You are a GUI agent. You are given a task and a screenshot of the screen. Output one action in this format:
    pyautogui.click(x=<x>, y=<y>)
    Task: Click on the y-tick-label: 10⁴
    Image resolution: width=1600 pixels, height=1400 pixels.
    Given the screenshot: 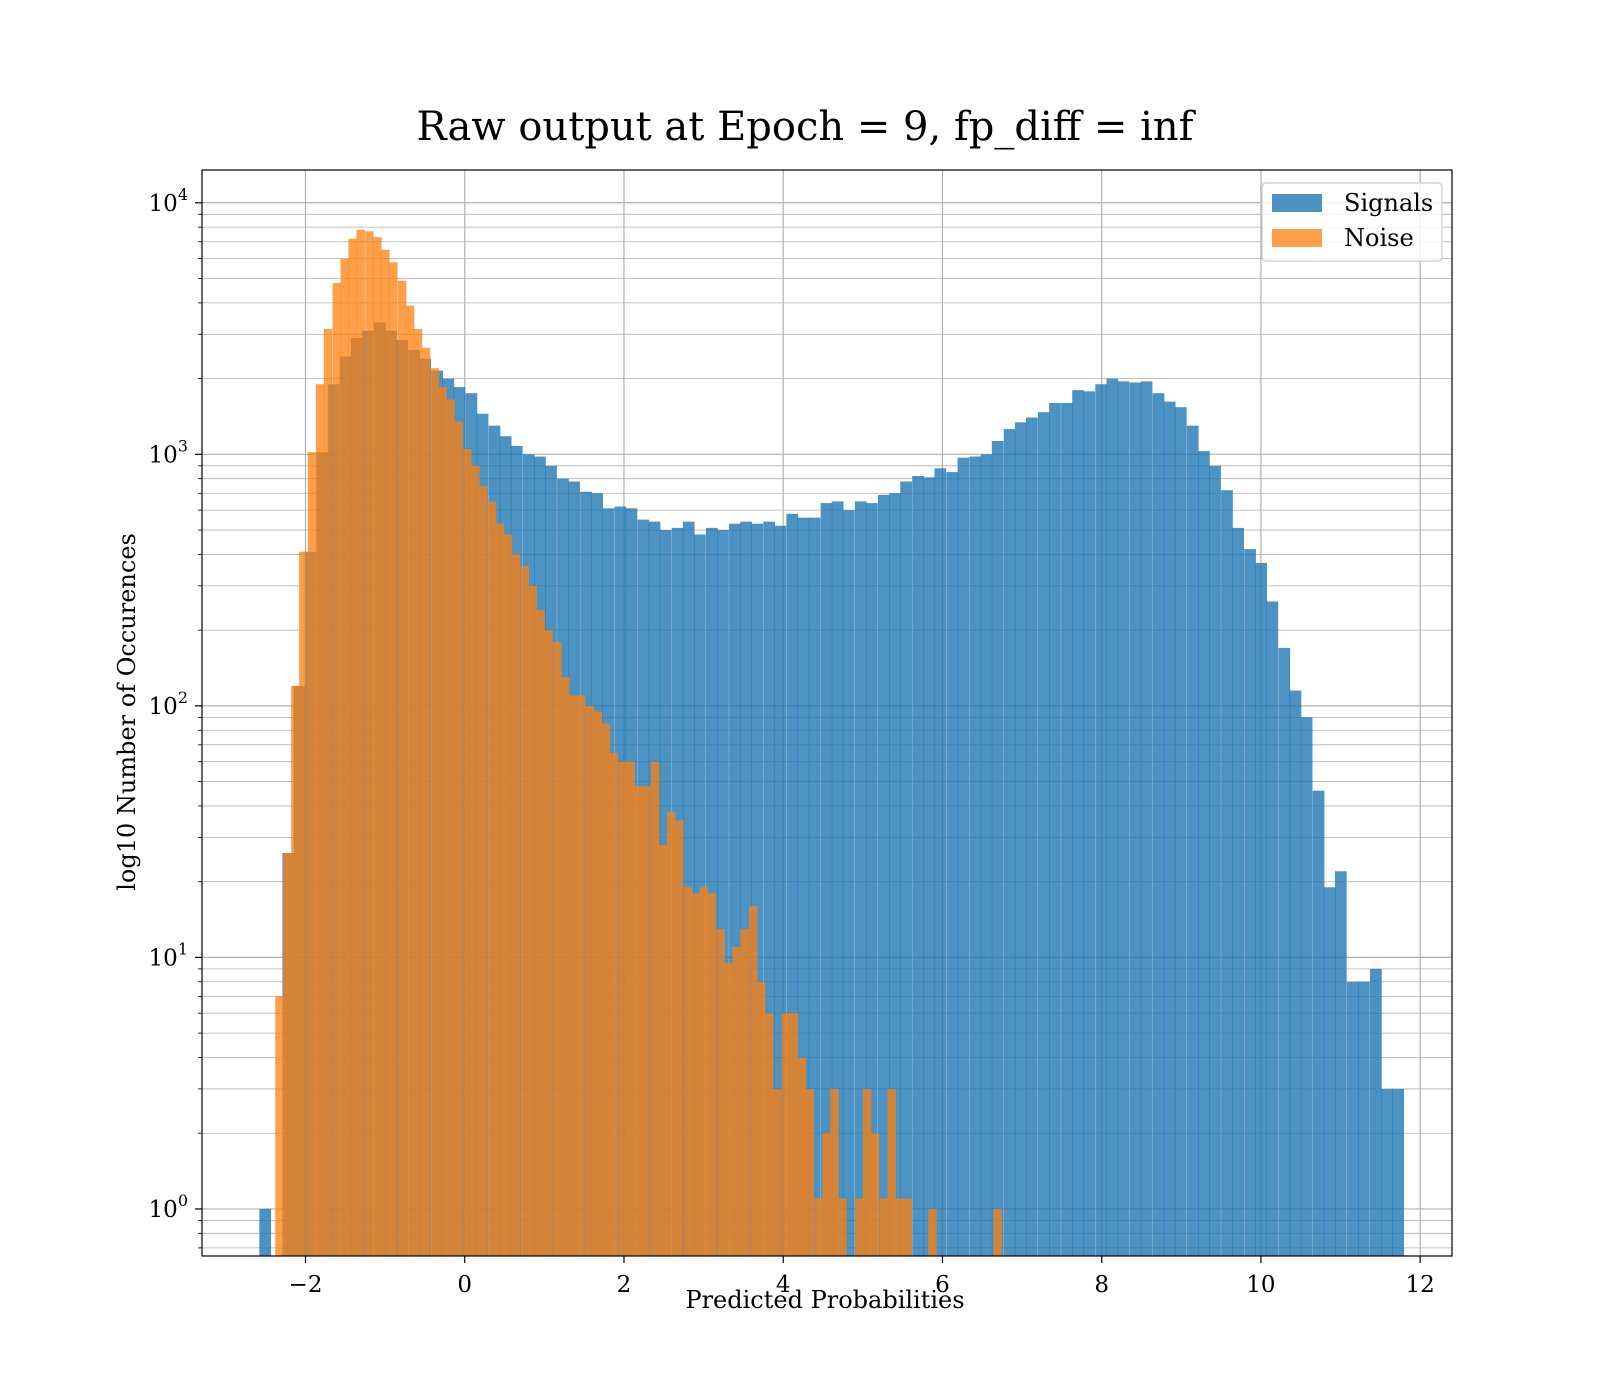 What is the action you would take?
    pyautogui.click(x=168, y=201)
    